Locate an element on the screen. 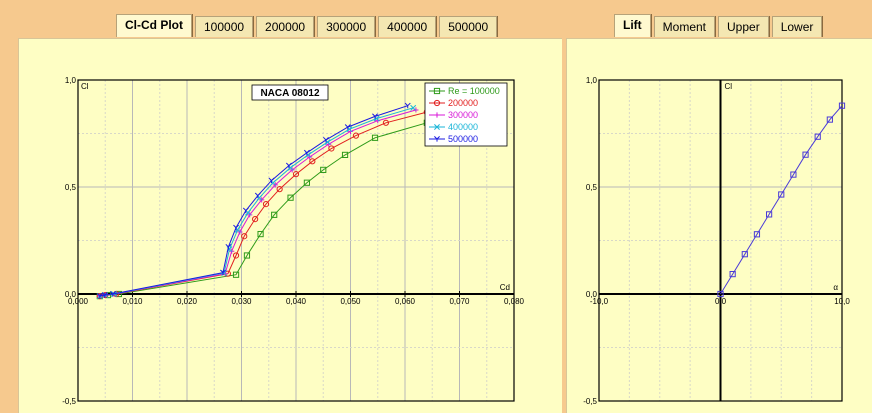  tab-lift: Lift is located at coordinates (632, 25).